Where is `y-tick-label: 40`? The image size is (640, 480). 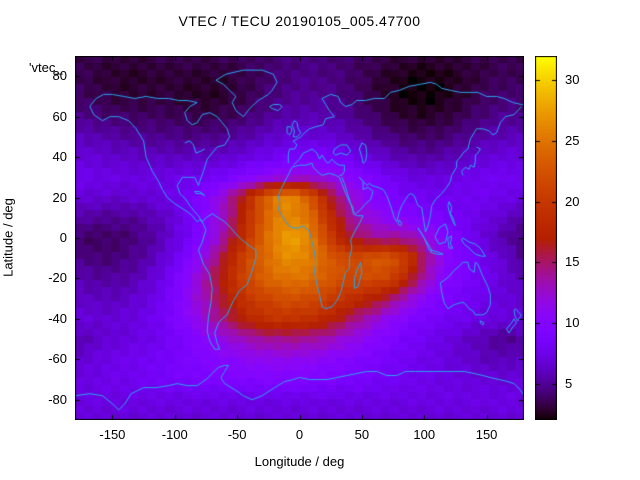 y-tick-label: 40 is located at coordinates (59, 157).